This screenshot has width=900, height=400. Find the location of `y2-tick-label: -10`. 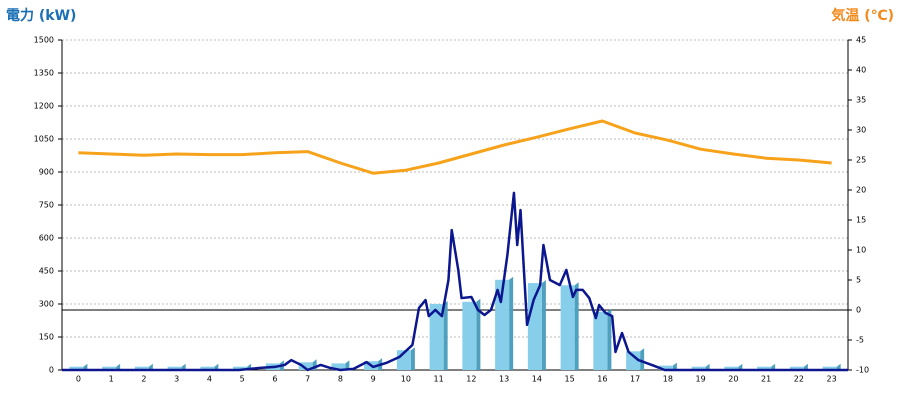

y2-tick-label: -10 is located at coordinates (862, 370).